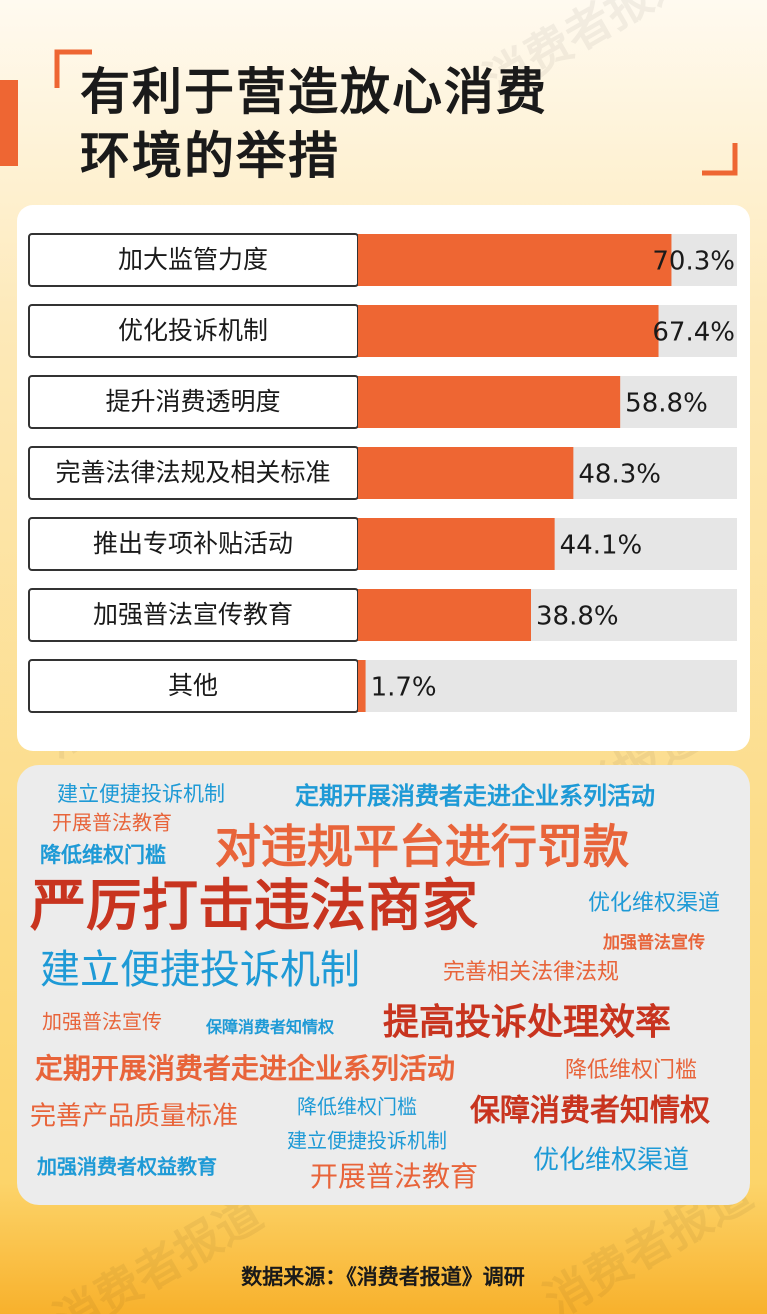 The image size is (767, 1314). I want to click on category-label: 加强普法宣传教育, so click(193, 614).